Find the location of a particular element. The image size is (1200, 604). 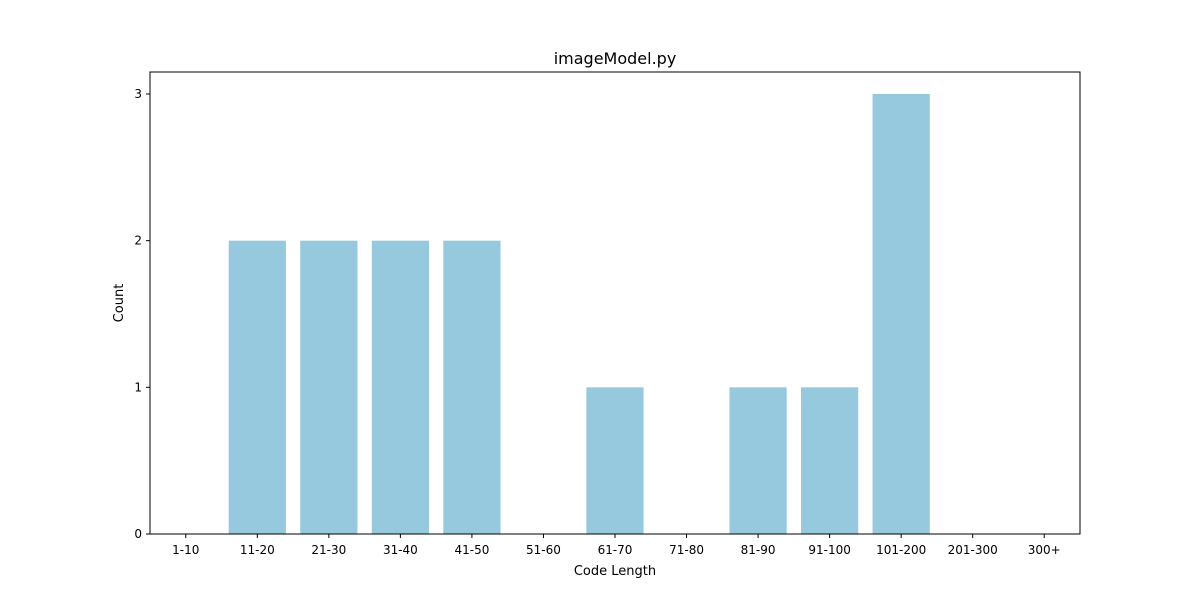

x-tick-label: 300+ is located at coordinates (1044, 550).